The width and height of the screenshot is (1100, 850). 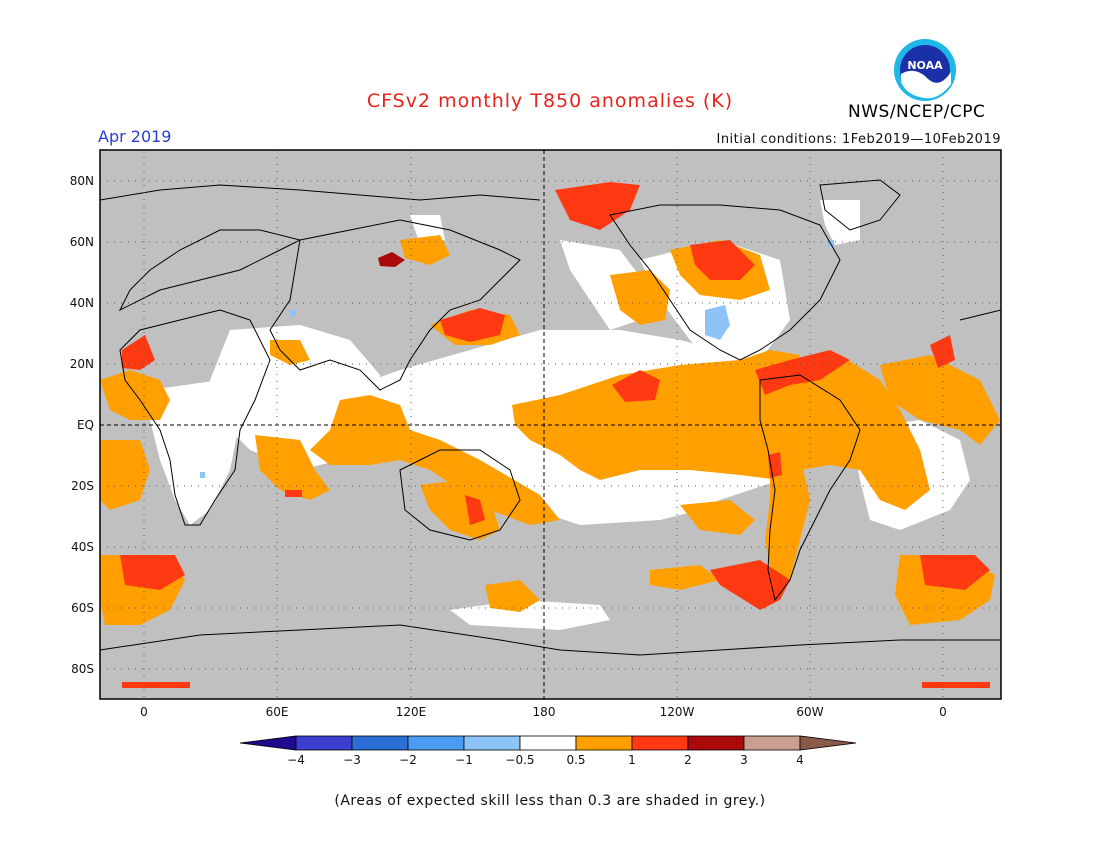 What do you see at coordinates (636, 386) in the screenshot?
I see `central-pacific-hot` at bounding box center [636, 386].